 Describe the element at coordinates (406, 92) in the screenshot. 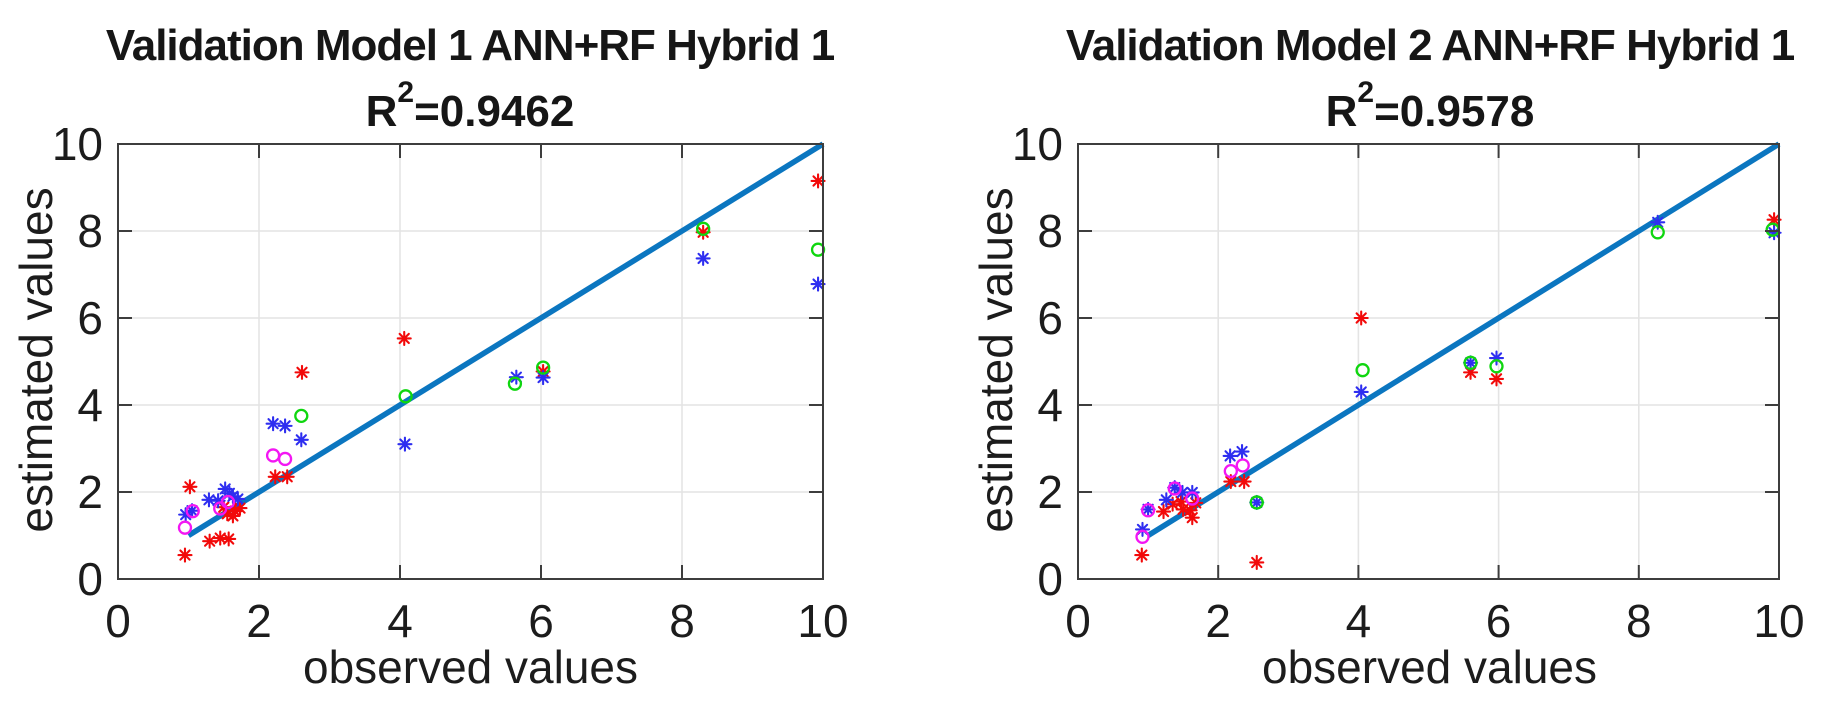

I see `chart1-r2-sup: 2` at that location.